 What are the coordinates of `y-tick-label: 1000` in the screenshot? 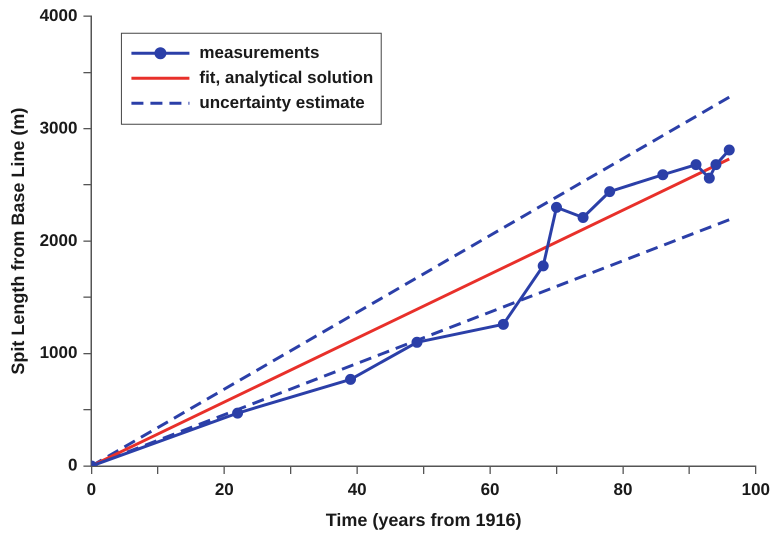 It's located at (59, 352).